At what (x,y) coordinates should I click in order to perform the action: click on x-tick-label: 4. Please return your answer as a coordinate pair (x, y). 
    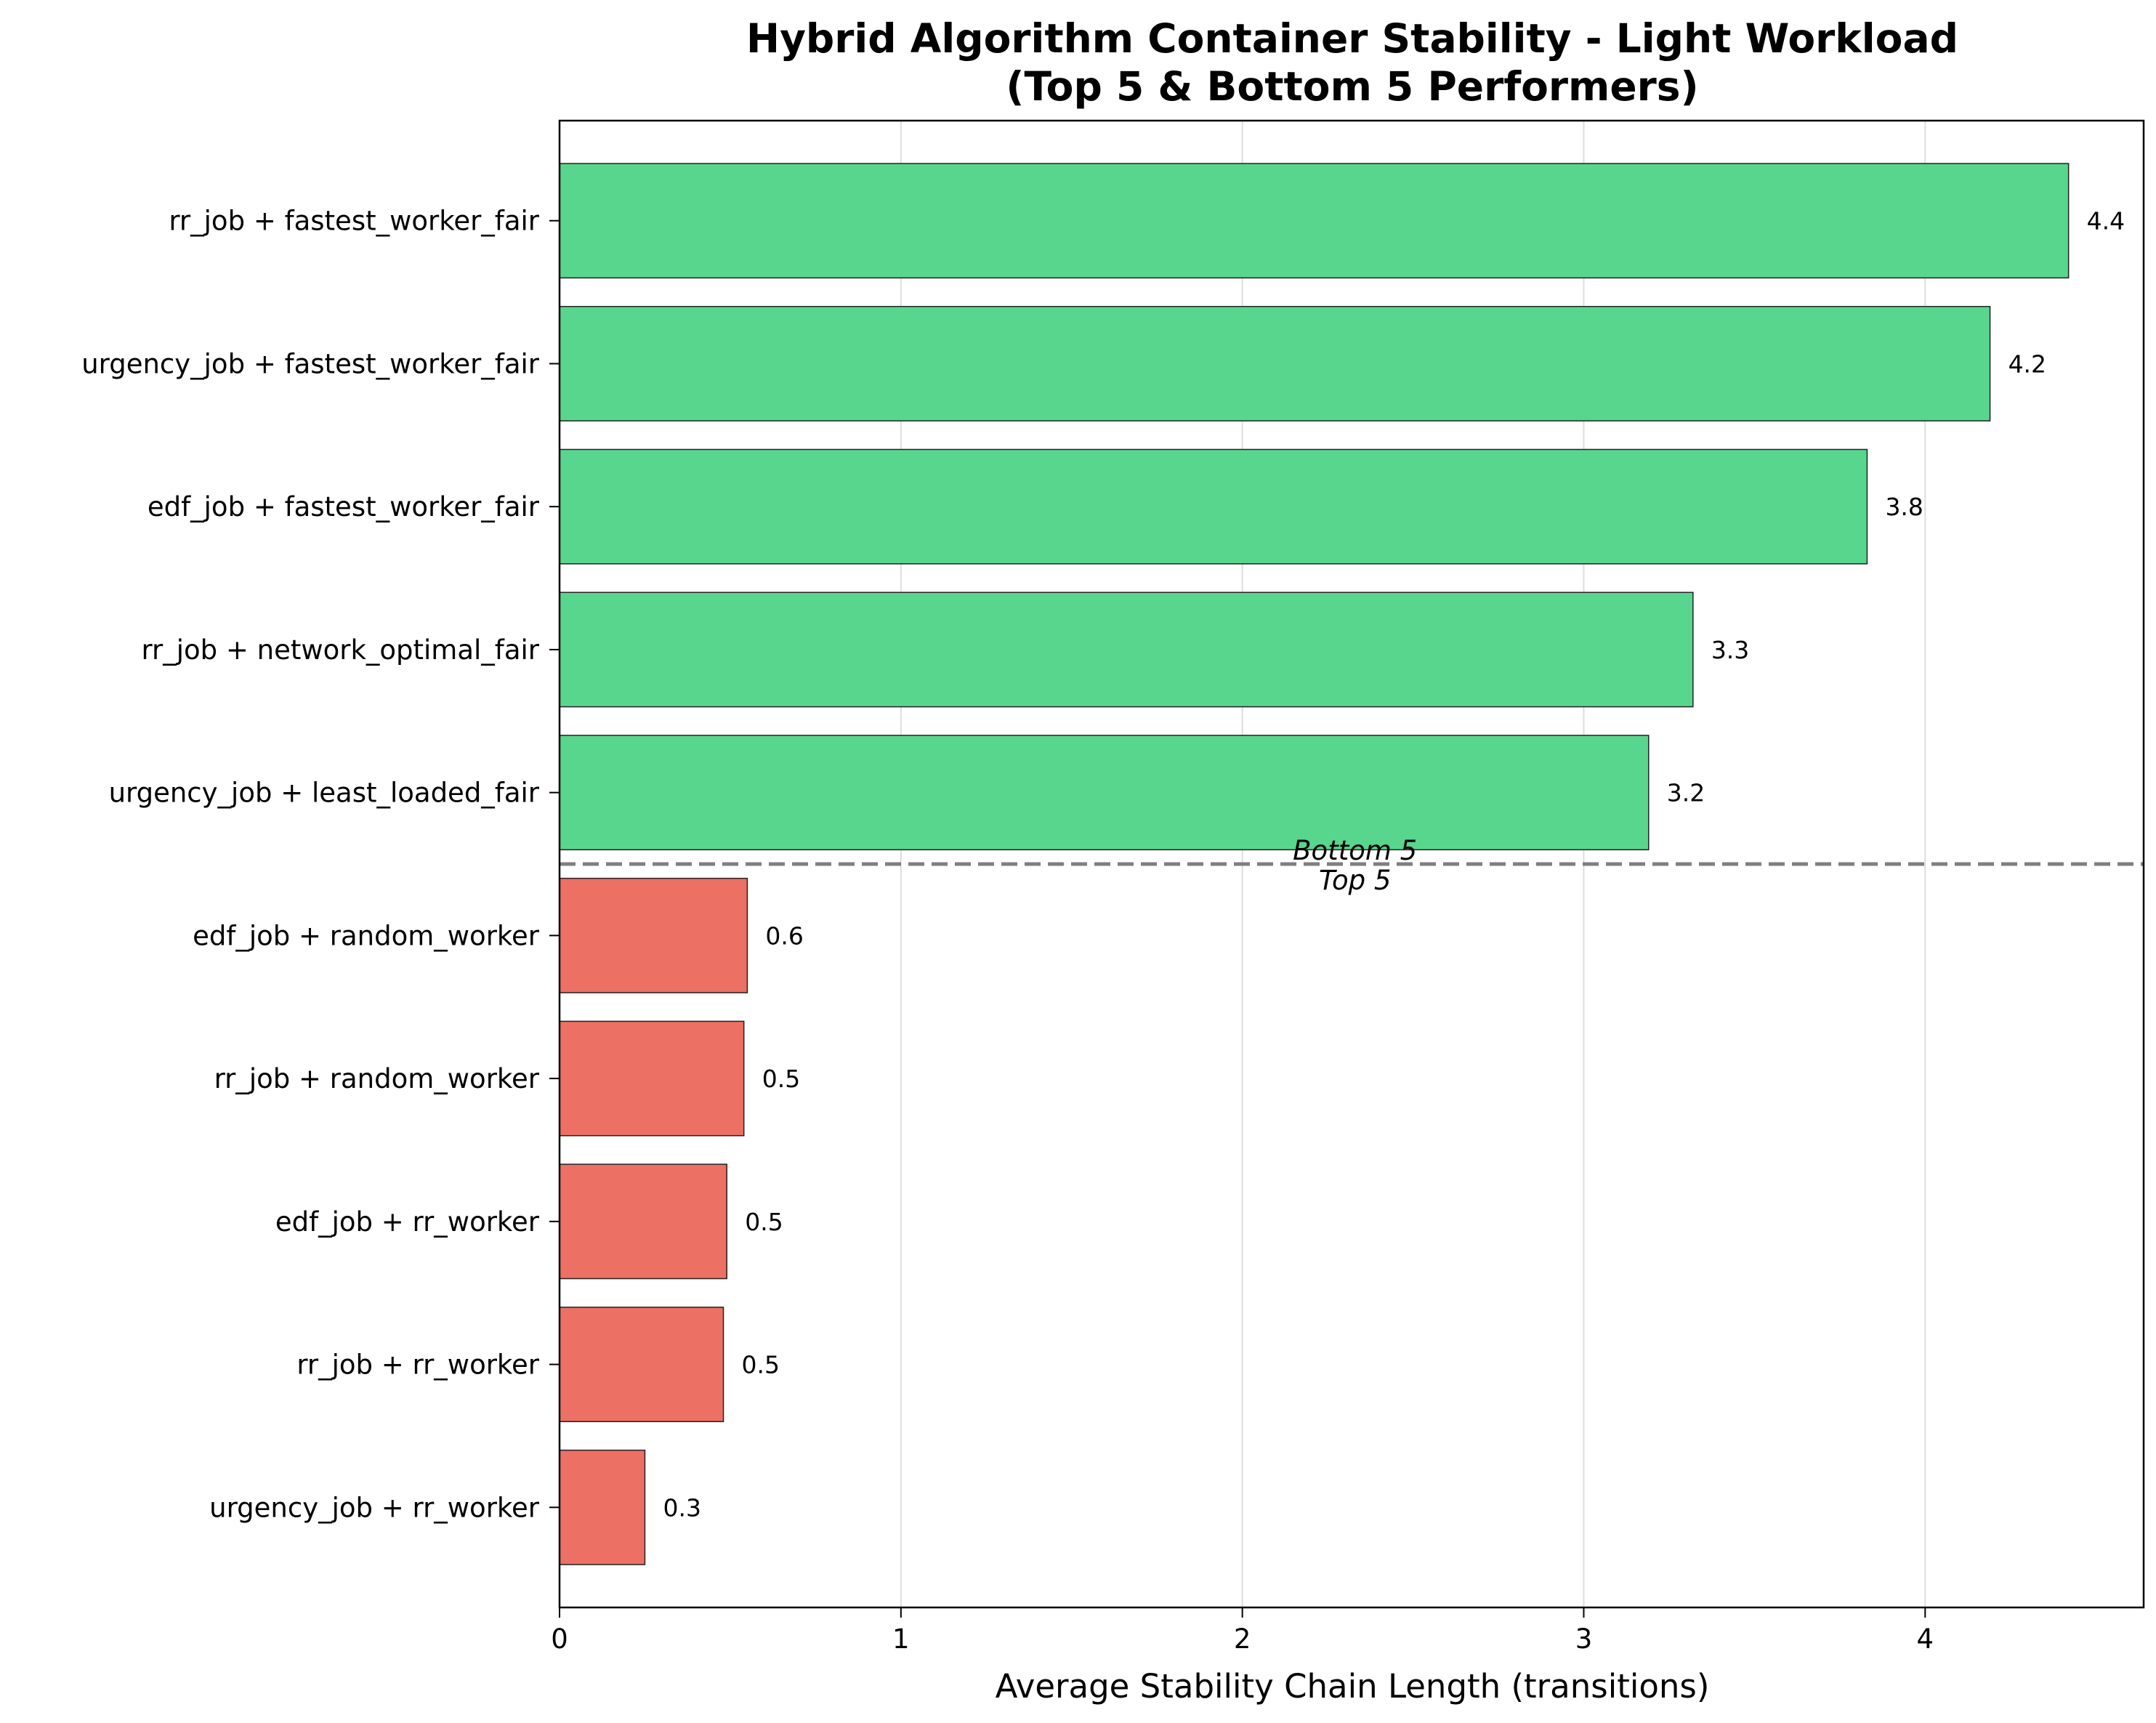
    Looking at the image, I should click on (1925, 1639).